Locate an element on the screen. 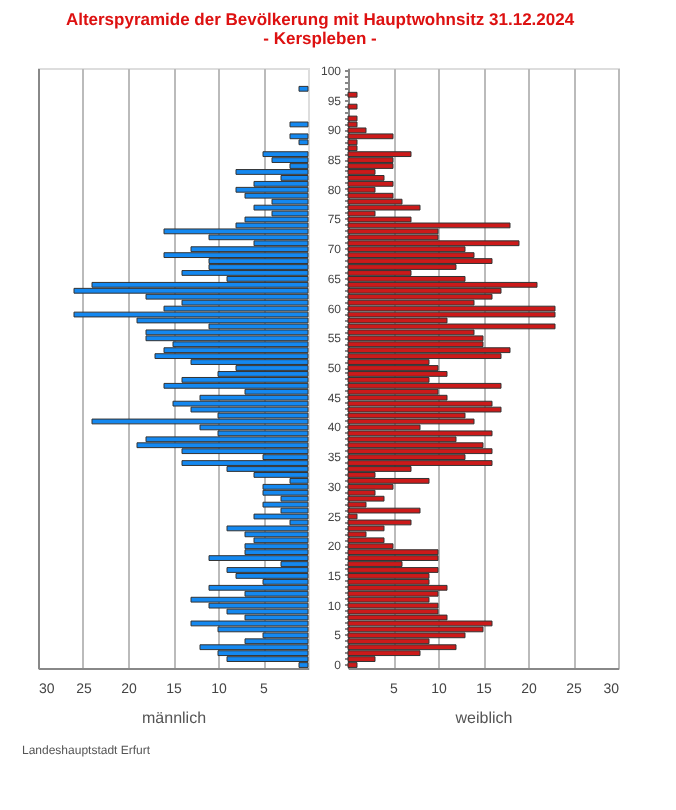 The image size is (676, 810). chart-subtitle: - Kerspleben - is located at coordinates (320, 37).